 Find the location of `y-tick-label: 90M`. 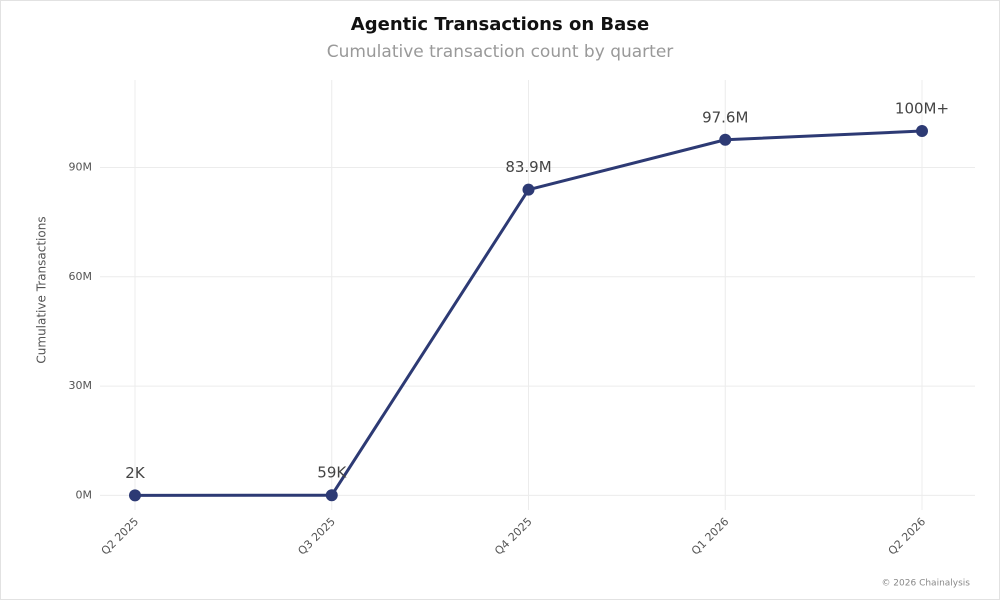

y-tick-label: 90M is located at coordinates (81, 166).